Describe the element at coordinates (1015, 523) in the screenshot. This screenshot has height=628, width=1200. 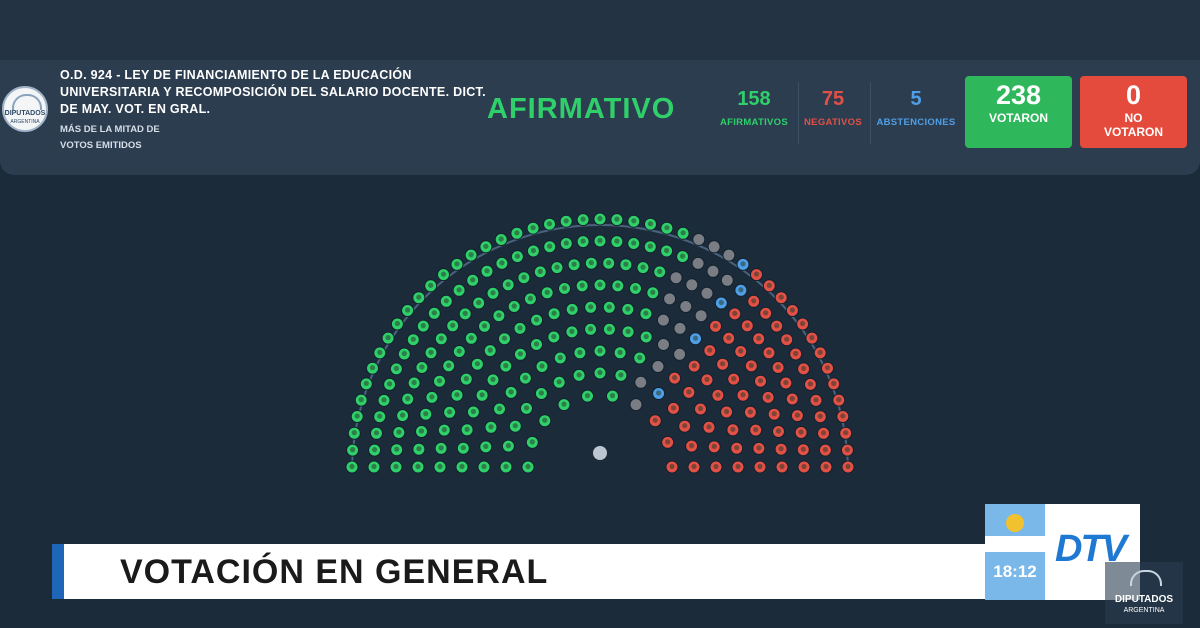
I see `argentina-flag-icon` at that location.